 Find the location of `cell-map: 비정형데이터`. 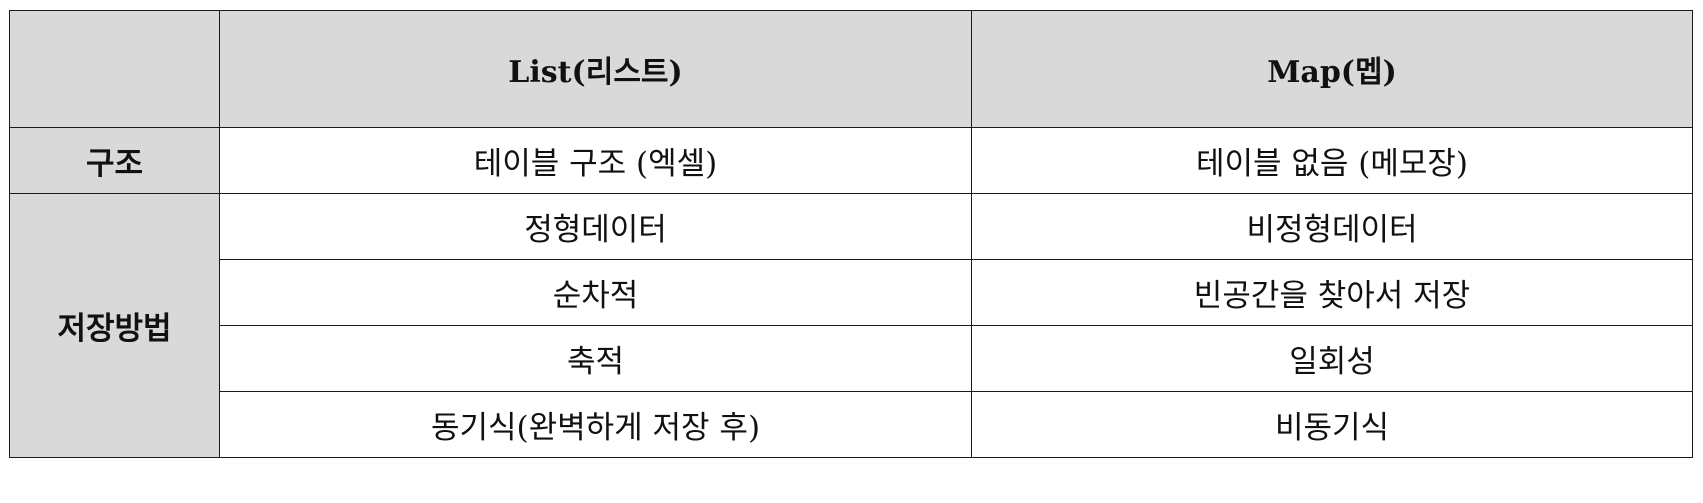

cell-map: 비정형데이터 is located at coordinates (1332, 226).